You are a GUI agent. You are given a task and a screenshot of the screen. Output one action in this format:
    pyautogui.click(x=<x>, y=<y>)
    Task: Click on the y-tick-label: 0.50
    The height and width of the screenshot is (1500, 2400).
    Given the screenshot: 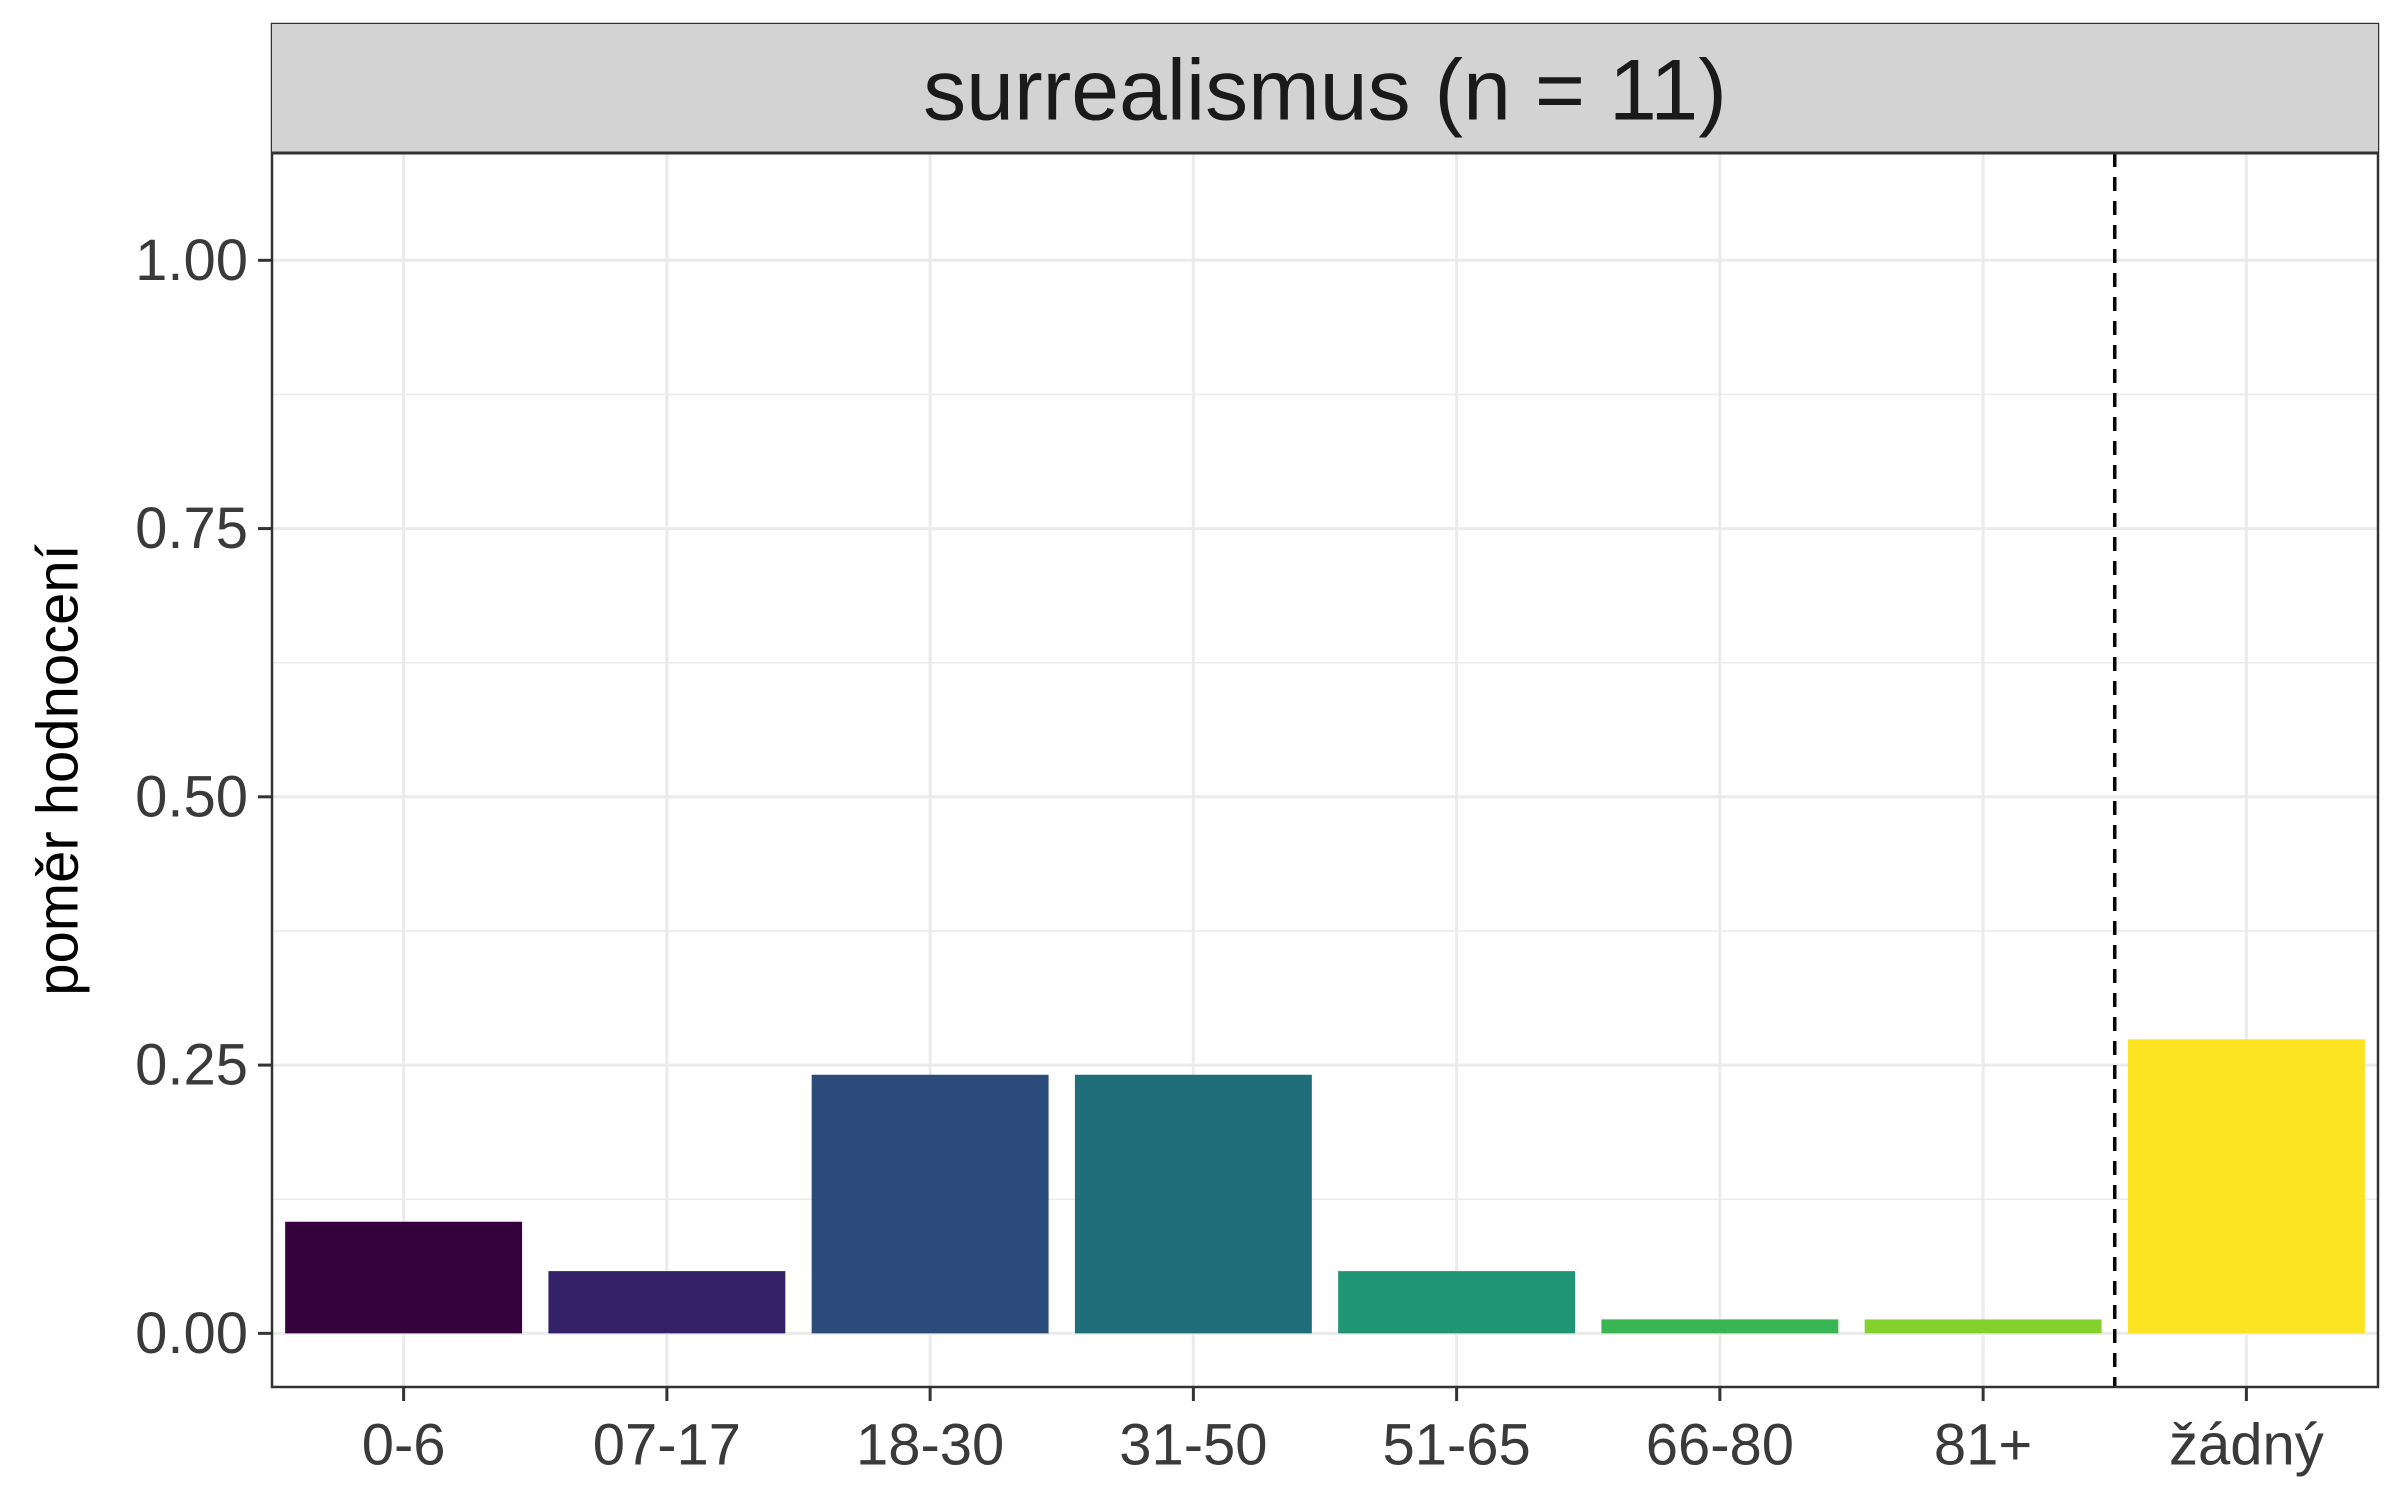 What is the action you would take?
    pyautogui.click(x=191, y=796)
    